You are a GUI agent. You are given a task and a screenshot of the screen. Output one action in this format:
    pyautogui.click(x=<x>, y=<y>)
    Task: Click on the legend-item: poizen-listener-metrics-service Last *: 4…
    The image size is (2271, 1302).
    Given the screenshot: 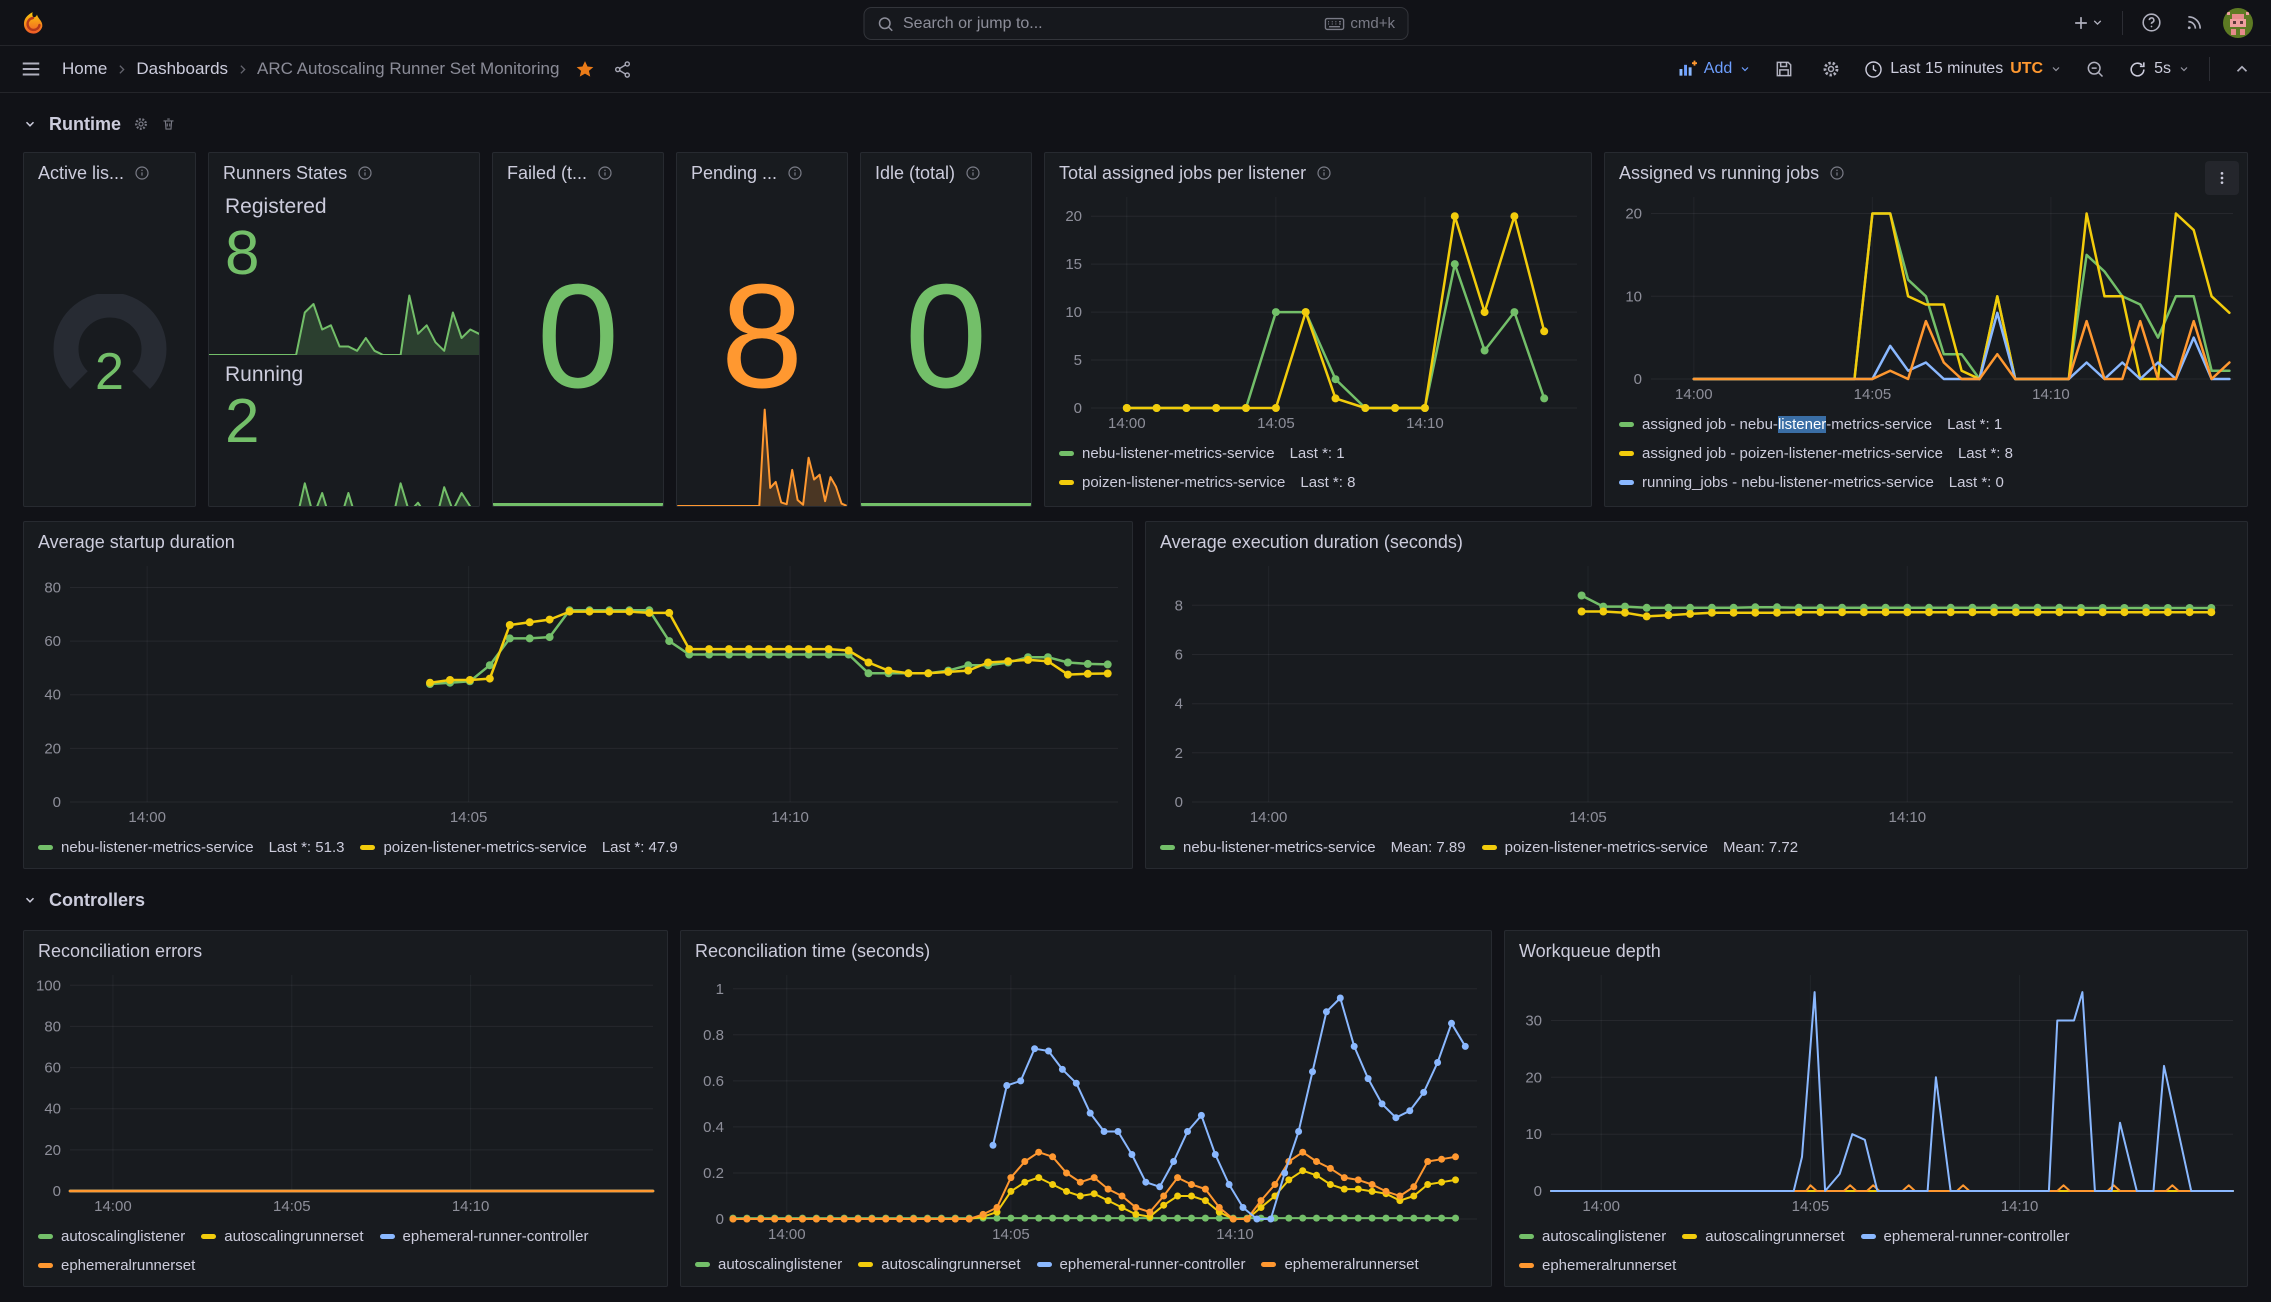 What is the action you would take?
    pyautogui.click(x=519, y=847)
    